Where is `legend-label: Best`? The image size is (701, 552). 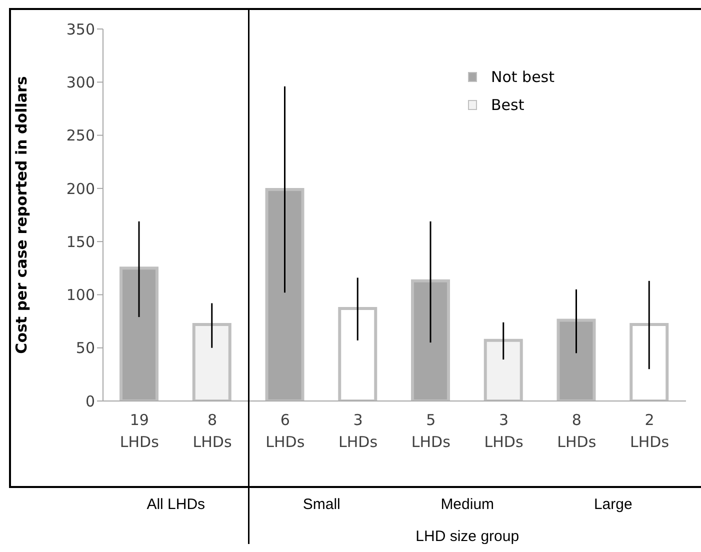
legend-label: Best is located at coordinates (507, 105).